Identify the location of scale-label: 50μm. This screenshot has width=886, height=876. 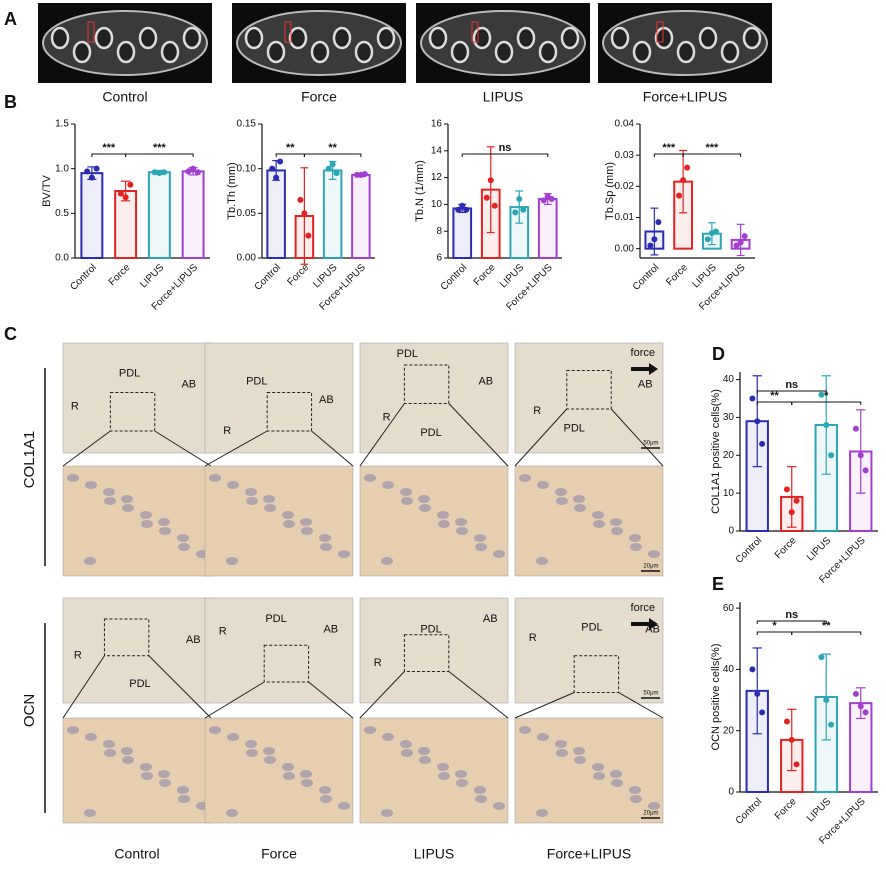
(650, 694).